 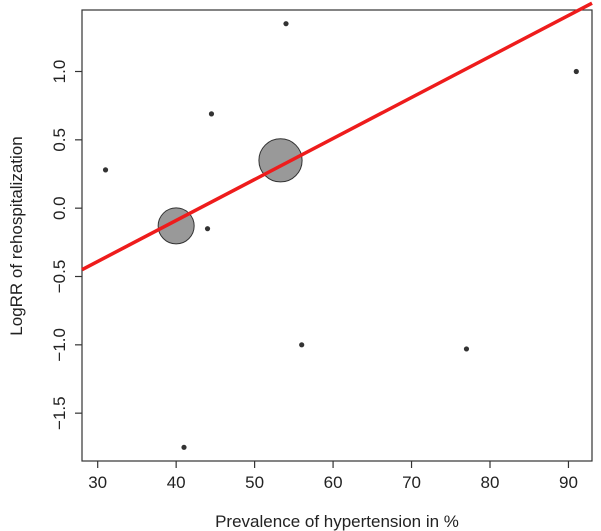 What do you see at coordinates (59, 208) in the screenshot?
I see `y-tick-label: 0.0` at bounding box center [59, 208].